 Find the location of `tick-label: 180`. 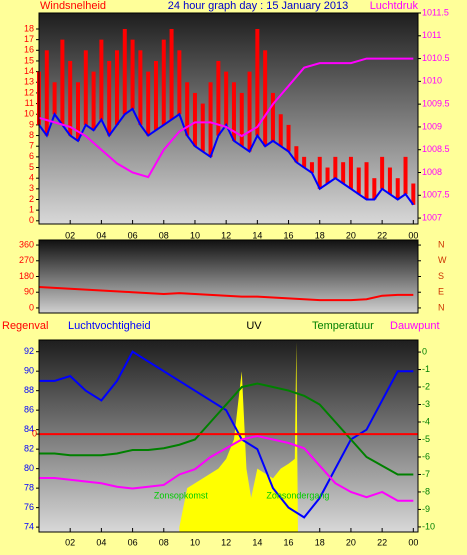

tick-label: 180 is located at coordinates (26, 276).